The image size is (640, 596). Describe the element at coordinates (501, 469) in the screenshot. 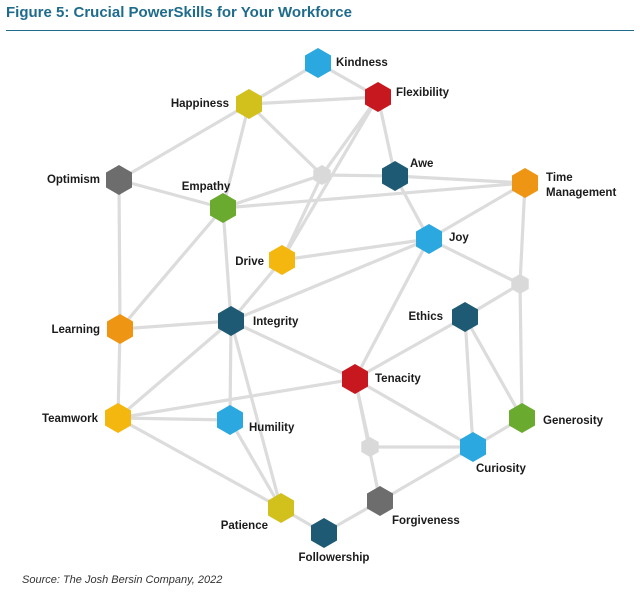

I see `node-curiosity-label: Curiosity` at that location.